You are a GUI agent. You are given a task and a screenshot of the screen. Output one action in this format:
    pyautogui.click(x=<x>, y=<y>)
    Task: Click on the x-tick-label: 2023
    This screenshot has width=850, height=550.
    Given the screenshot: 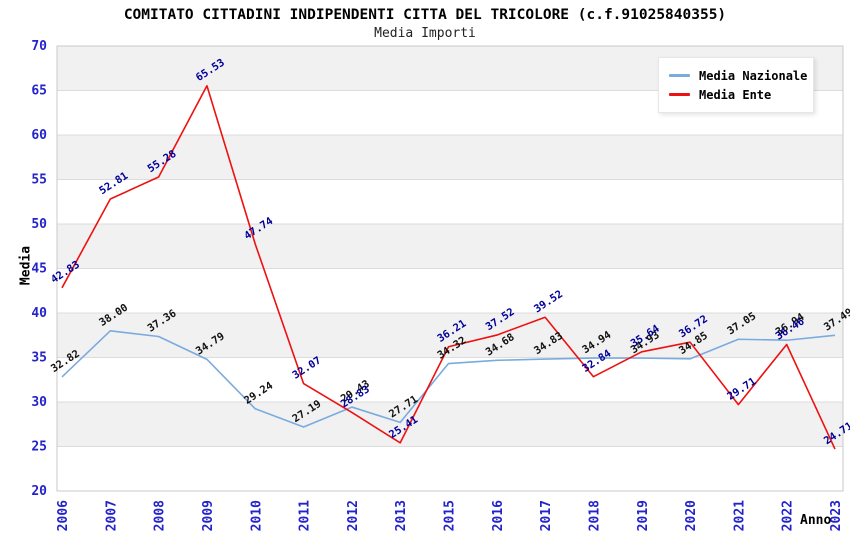 What is the action you would take?
    pyautogui.click(x=836, y=515)
    